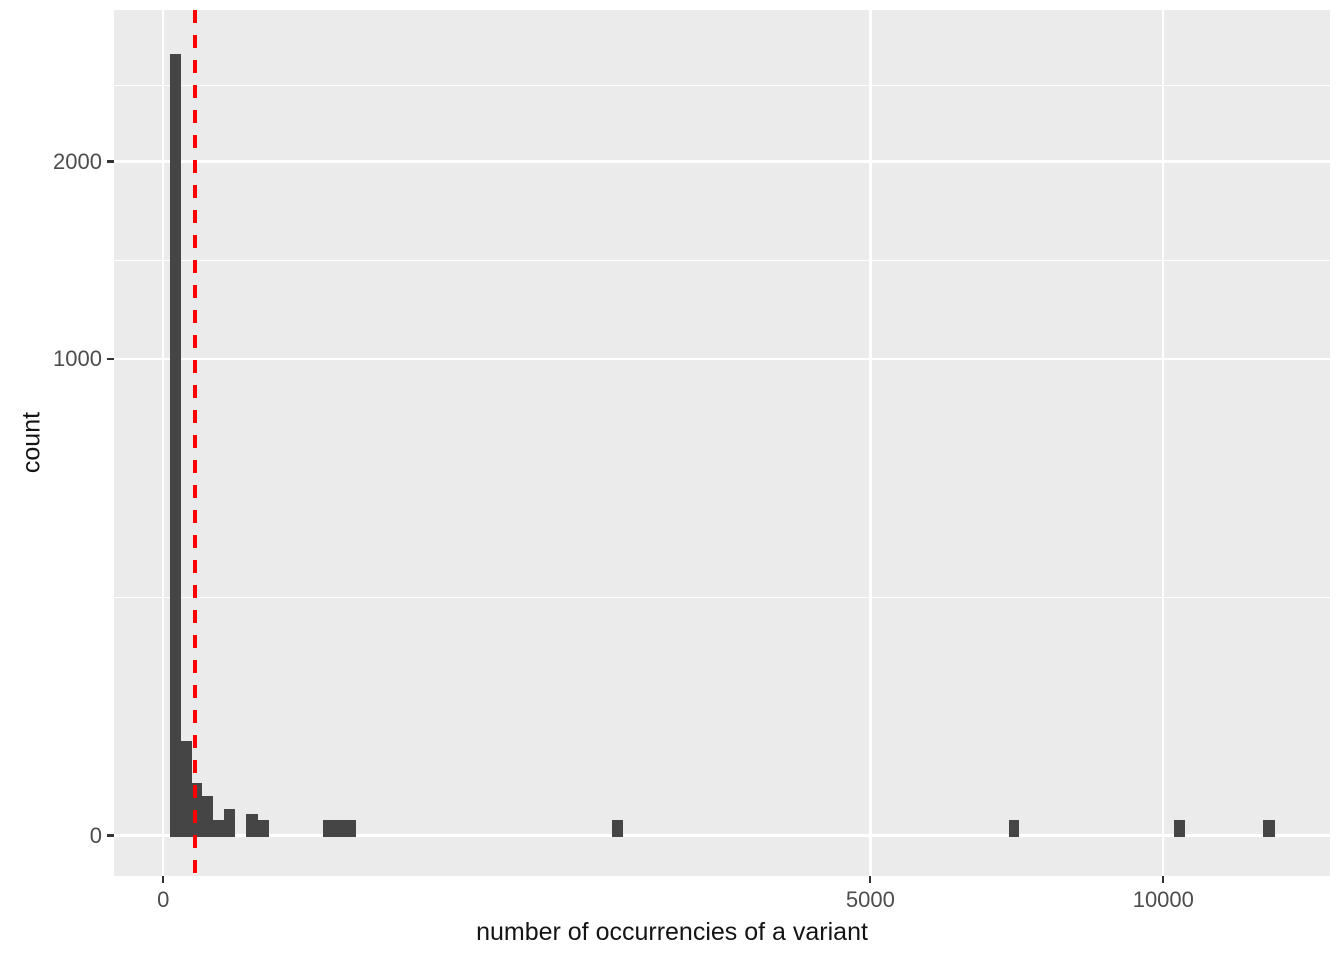 Image resolution: width=1344 pixels, height=960 pixels. What do you see at coordinates (672, 932) in the screenshot?
I see `x-axis-title: number of occurrencies of a variant` at bounding box center [672, 932].